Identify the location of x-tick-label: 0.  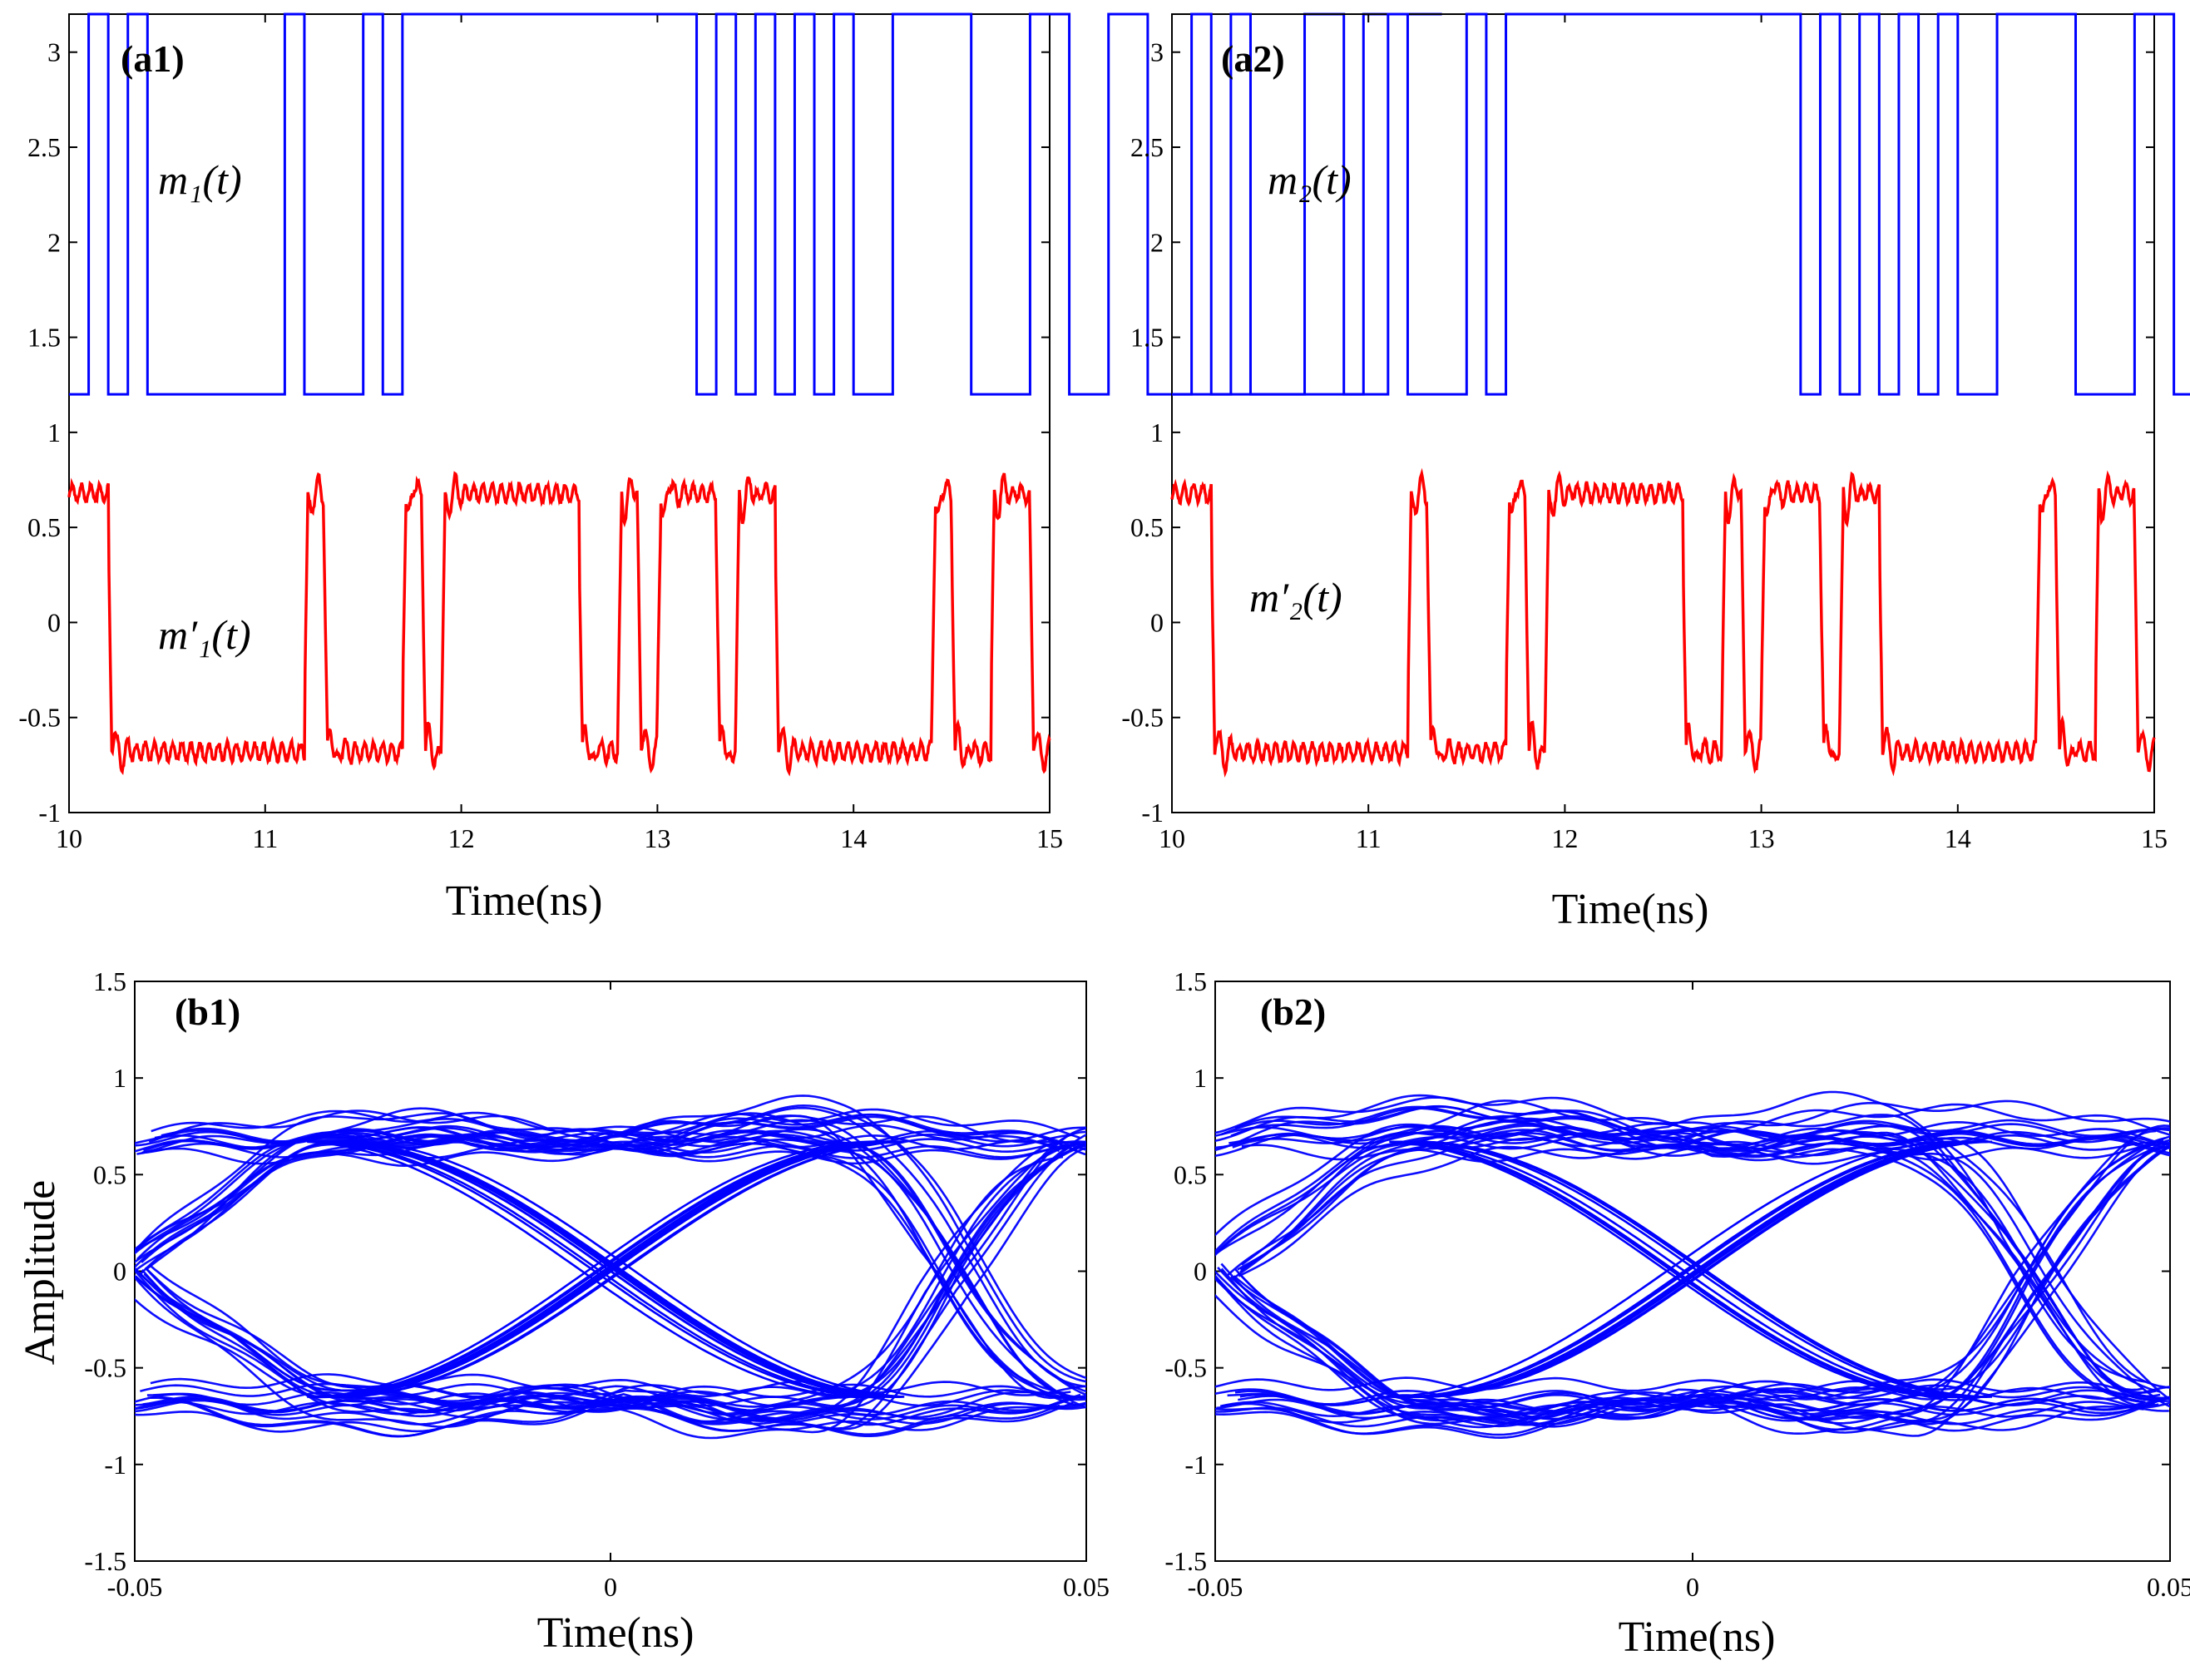
(1692, 1587).